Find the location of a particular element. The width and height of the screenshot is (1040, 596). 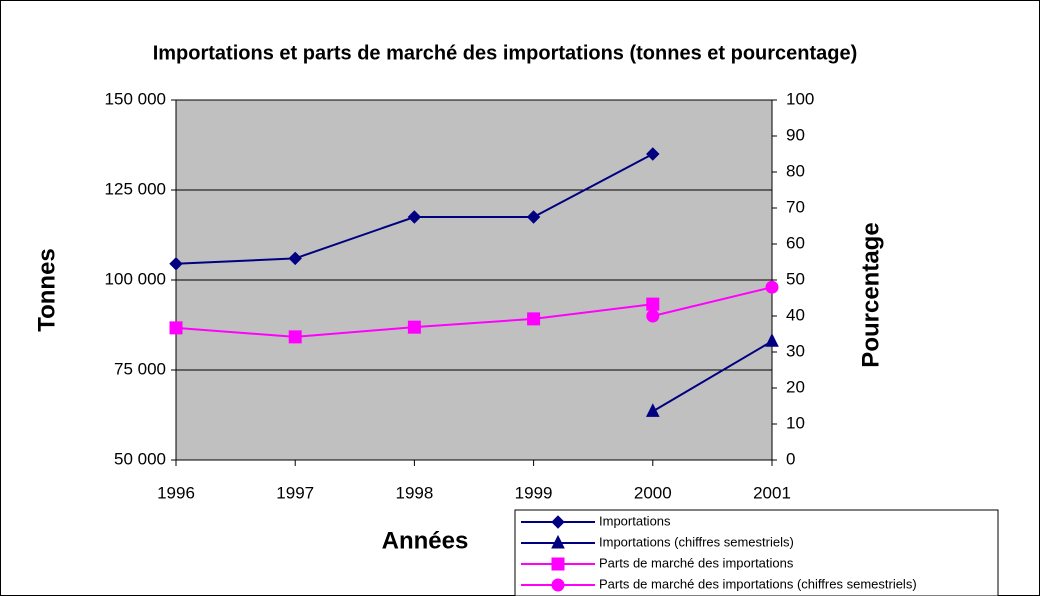

x-tick-label: 2001 is located at coordinates (772, 492).